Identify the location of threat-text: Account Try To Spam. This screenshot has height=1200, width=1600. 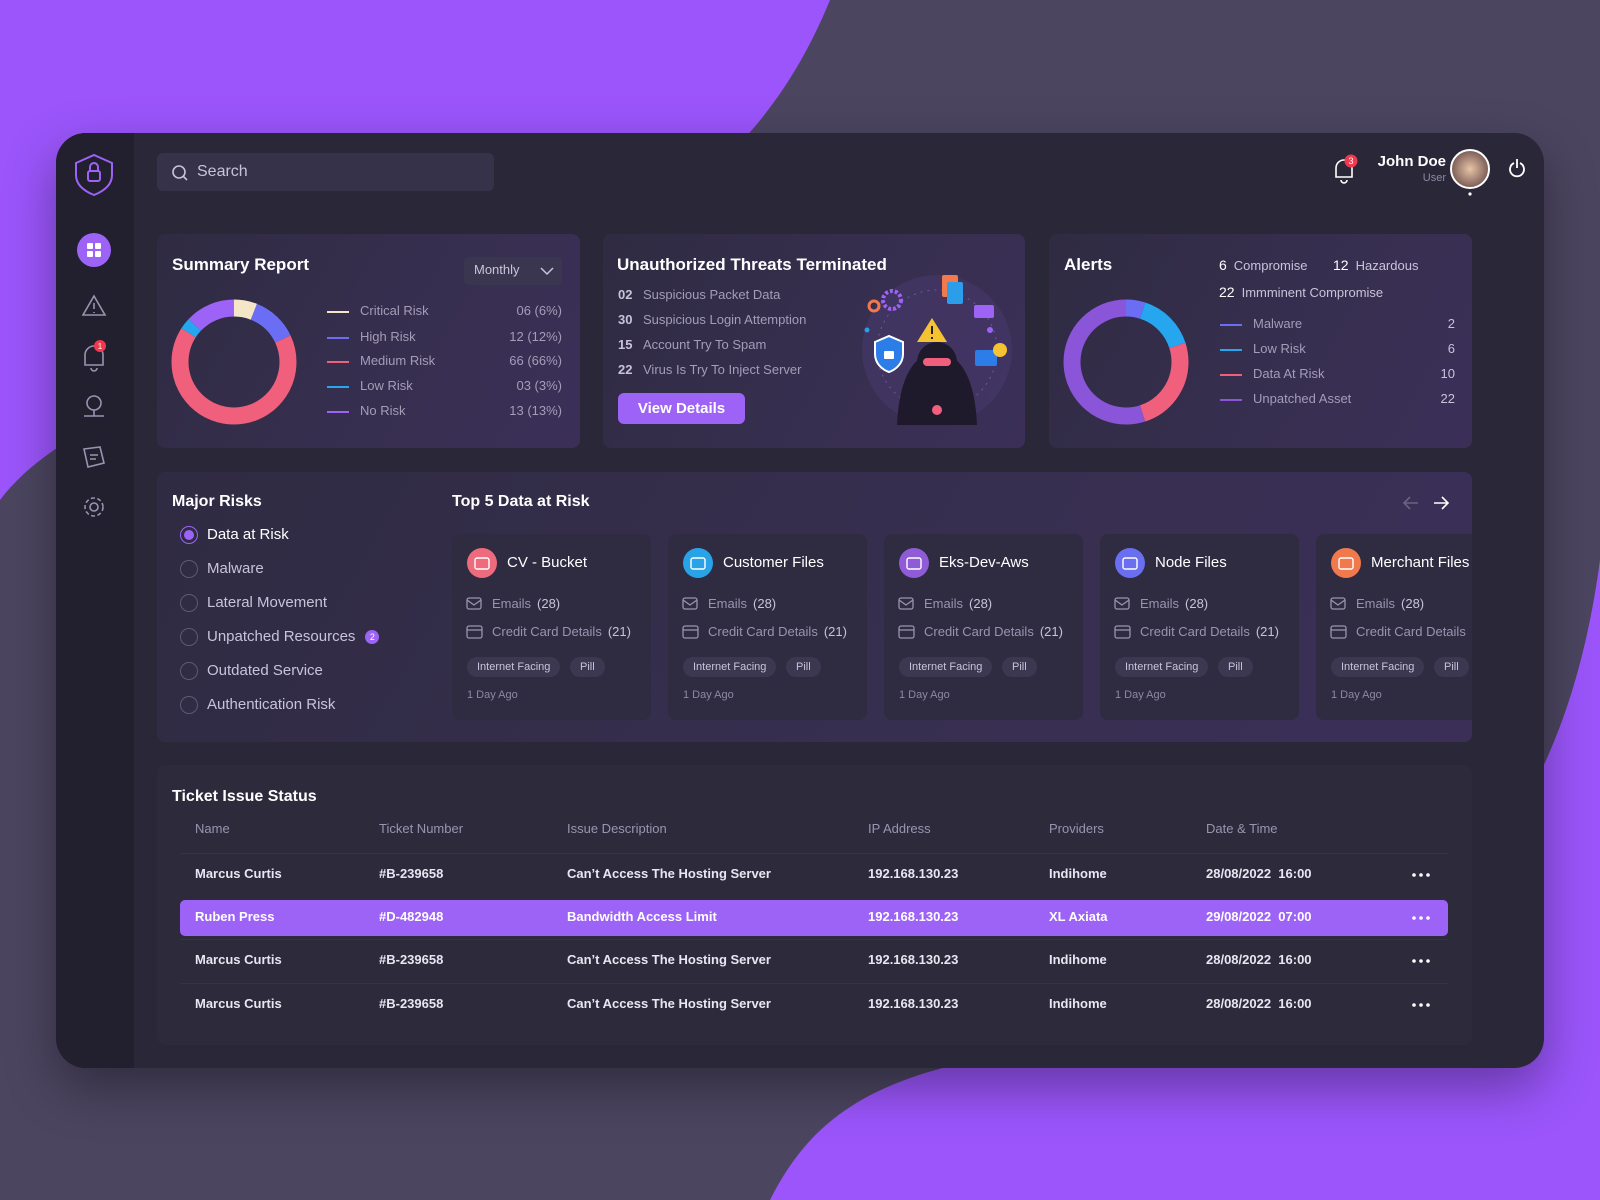
(705, 344).